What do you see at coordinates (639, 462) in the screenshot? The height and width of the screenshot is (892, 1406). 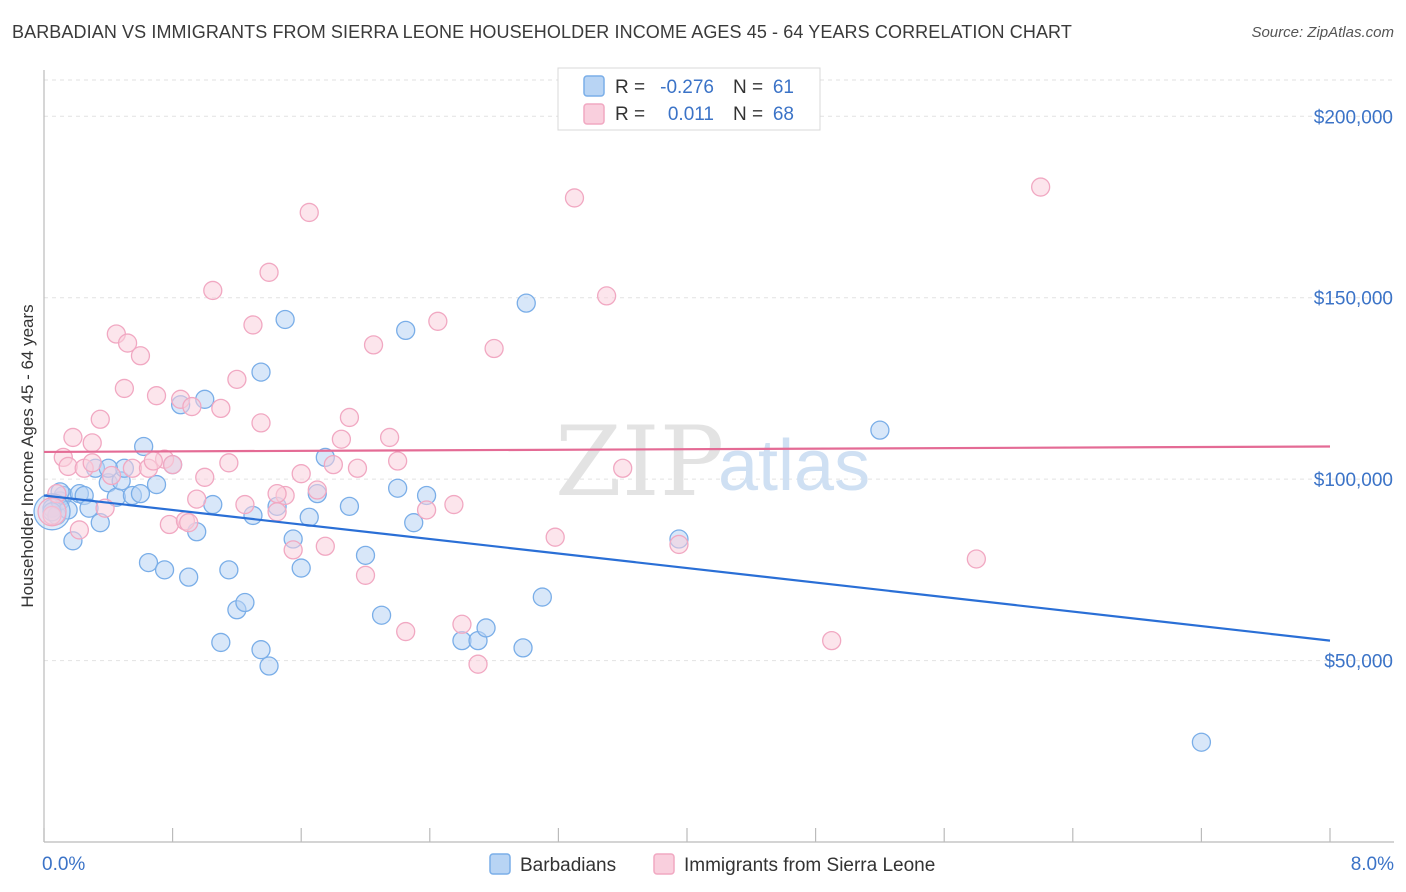 I see `watermark-zip: ZIP` at bounding box center [639, 462].